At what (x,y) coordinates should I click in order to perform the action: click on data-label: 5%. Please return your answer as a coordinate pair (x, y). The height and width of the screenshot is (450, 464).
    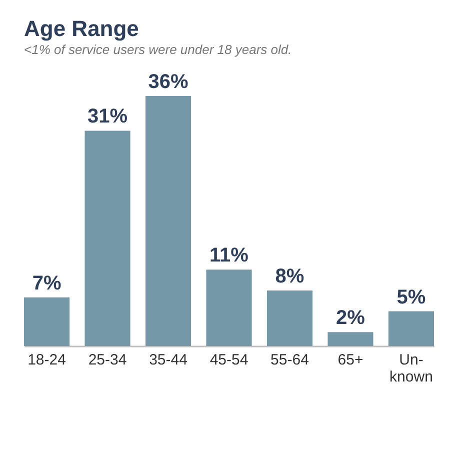
    Looking at the image, I should click on (411, 297).